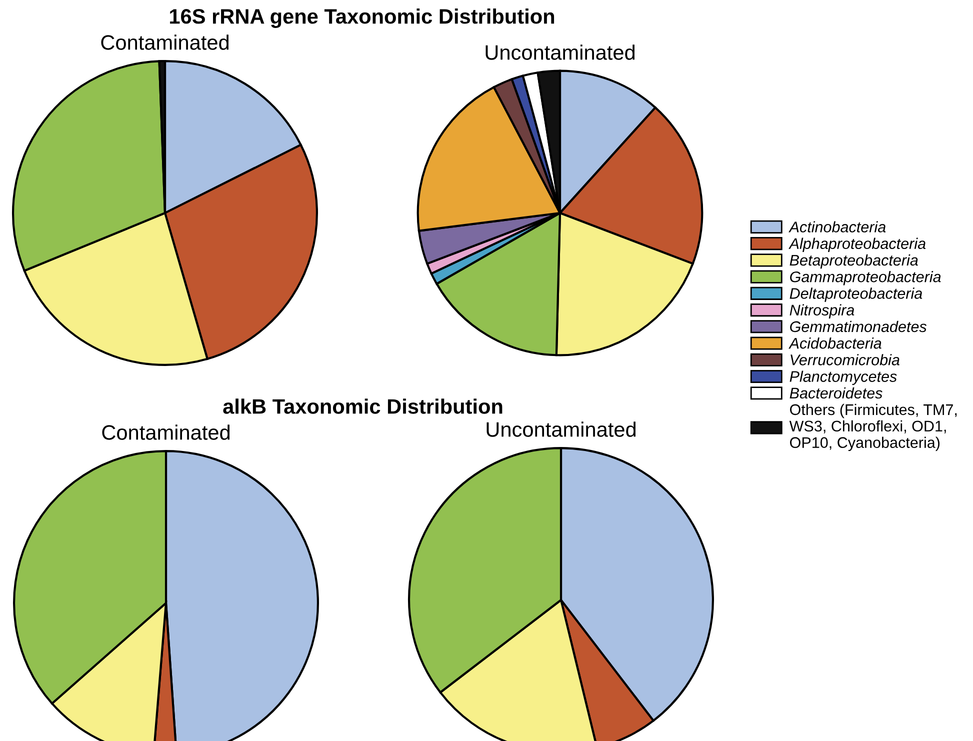 The height and width of the screenshot is (741, 973). I want to click on legend-label: Deltaproteobacteria, so click(856, 295).